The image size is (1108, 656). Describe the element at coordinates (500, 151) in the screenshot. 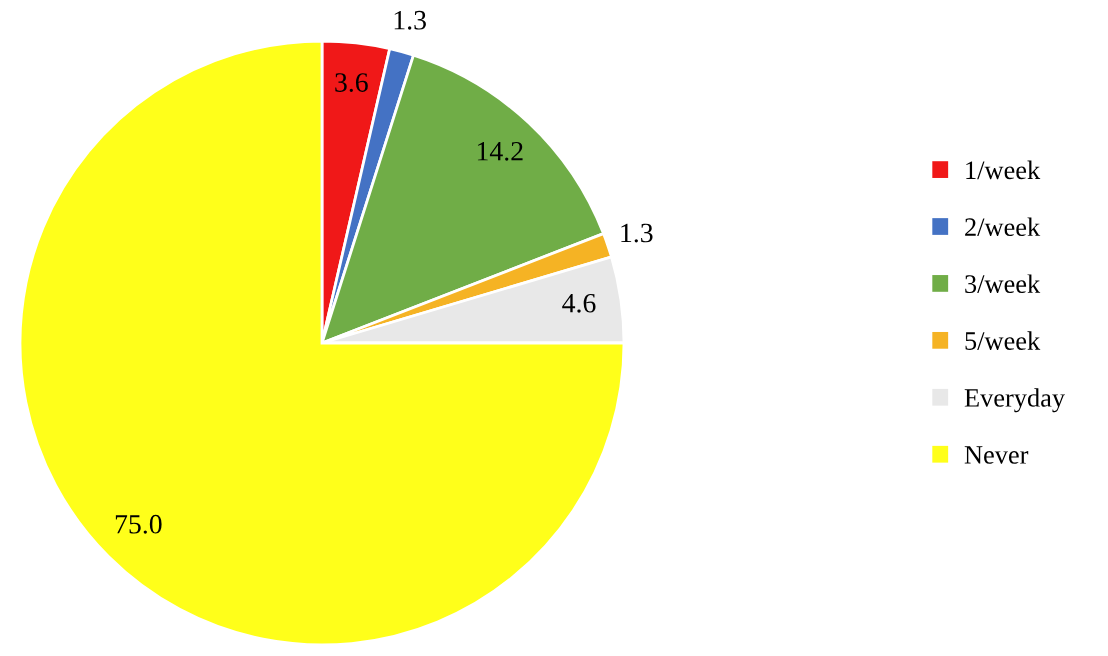

I see `data-label: 14.2` at that location.